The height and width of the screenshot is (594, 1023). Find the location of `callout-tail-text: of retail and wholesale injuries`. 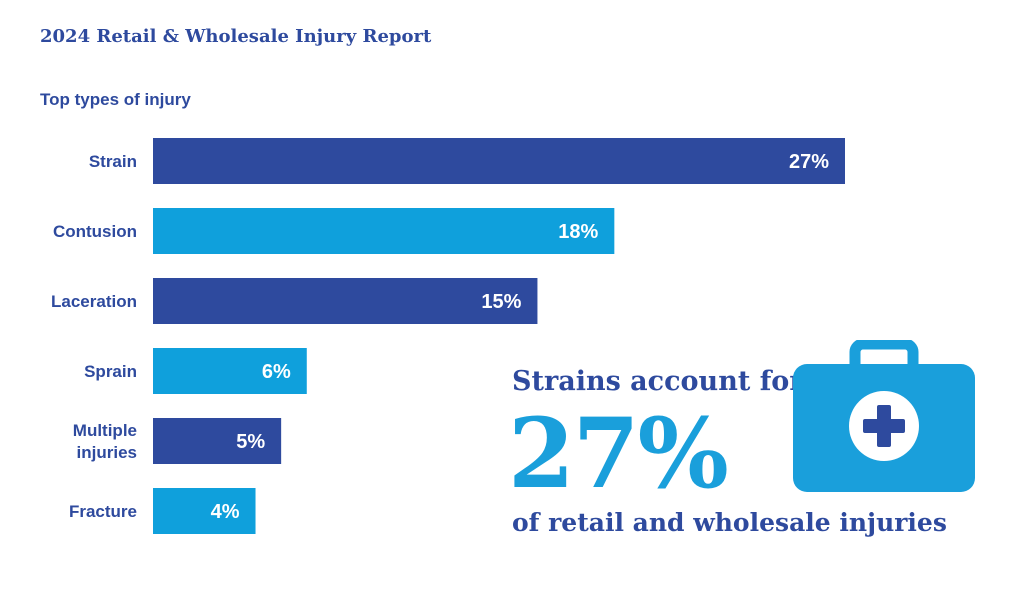

callout-tail-text: of retail and wholesale injuries is located at coordinates (729, 522).